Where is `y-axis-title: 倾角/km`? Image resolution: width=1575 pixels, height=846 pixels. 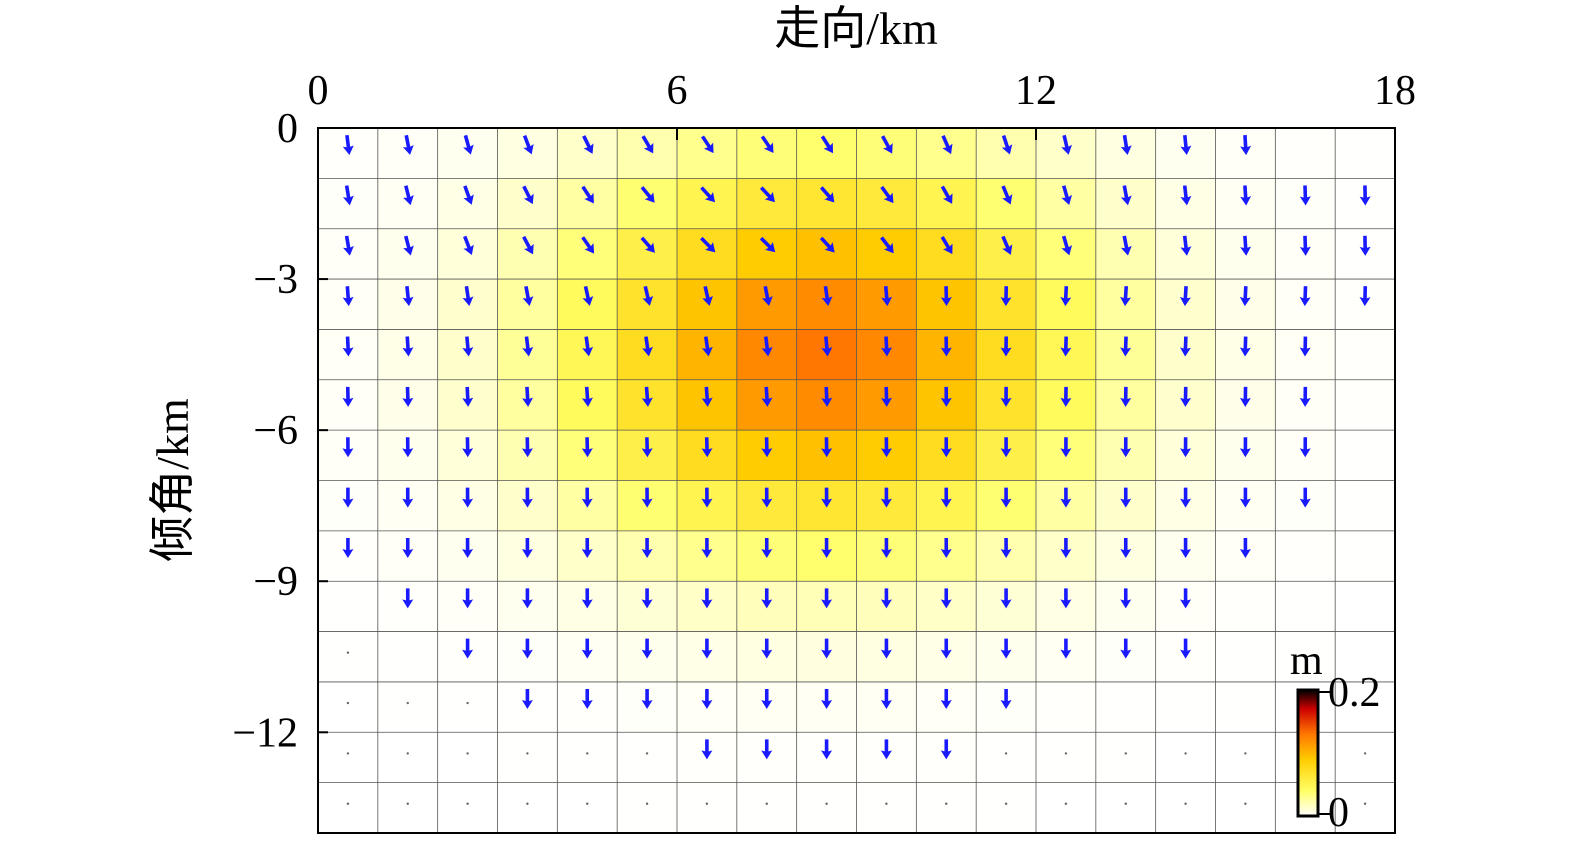
y-axis-title: 倾角/km is located at coordinates (172, 480).